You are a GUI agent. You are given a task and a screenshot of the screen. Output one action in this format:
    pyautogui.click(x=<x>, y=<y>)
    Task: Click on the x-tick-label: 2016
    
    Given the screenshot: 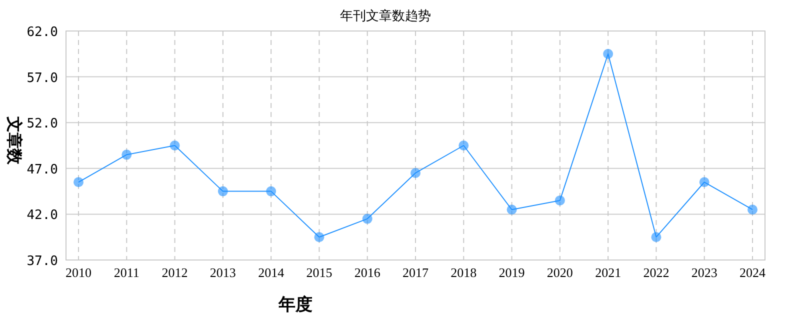 What is the action you would take?
    pyautogui.click(x=367, y=272)
    